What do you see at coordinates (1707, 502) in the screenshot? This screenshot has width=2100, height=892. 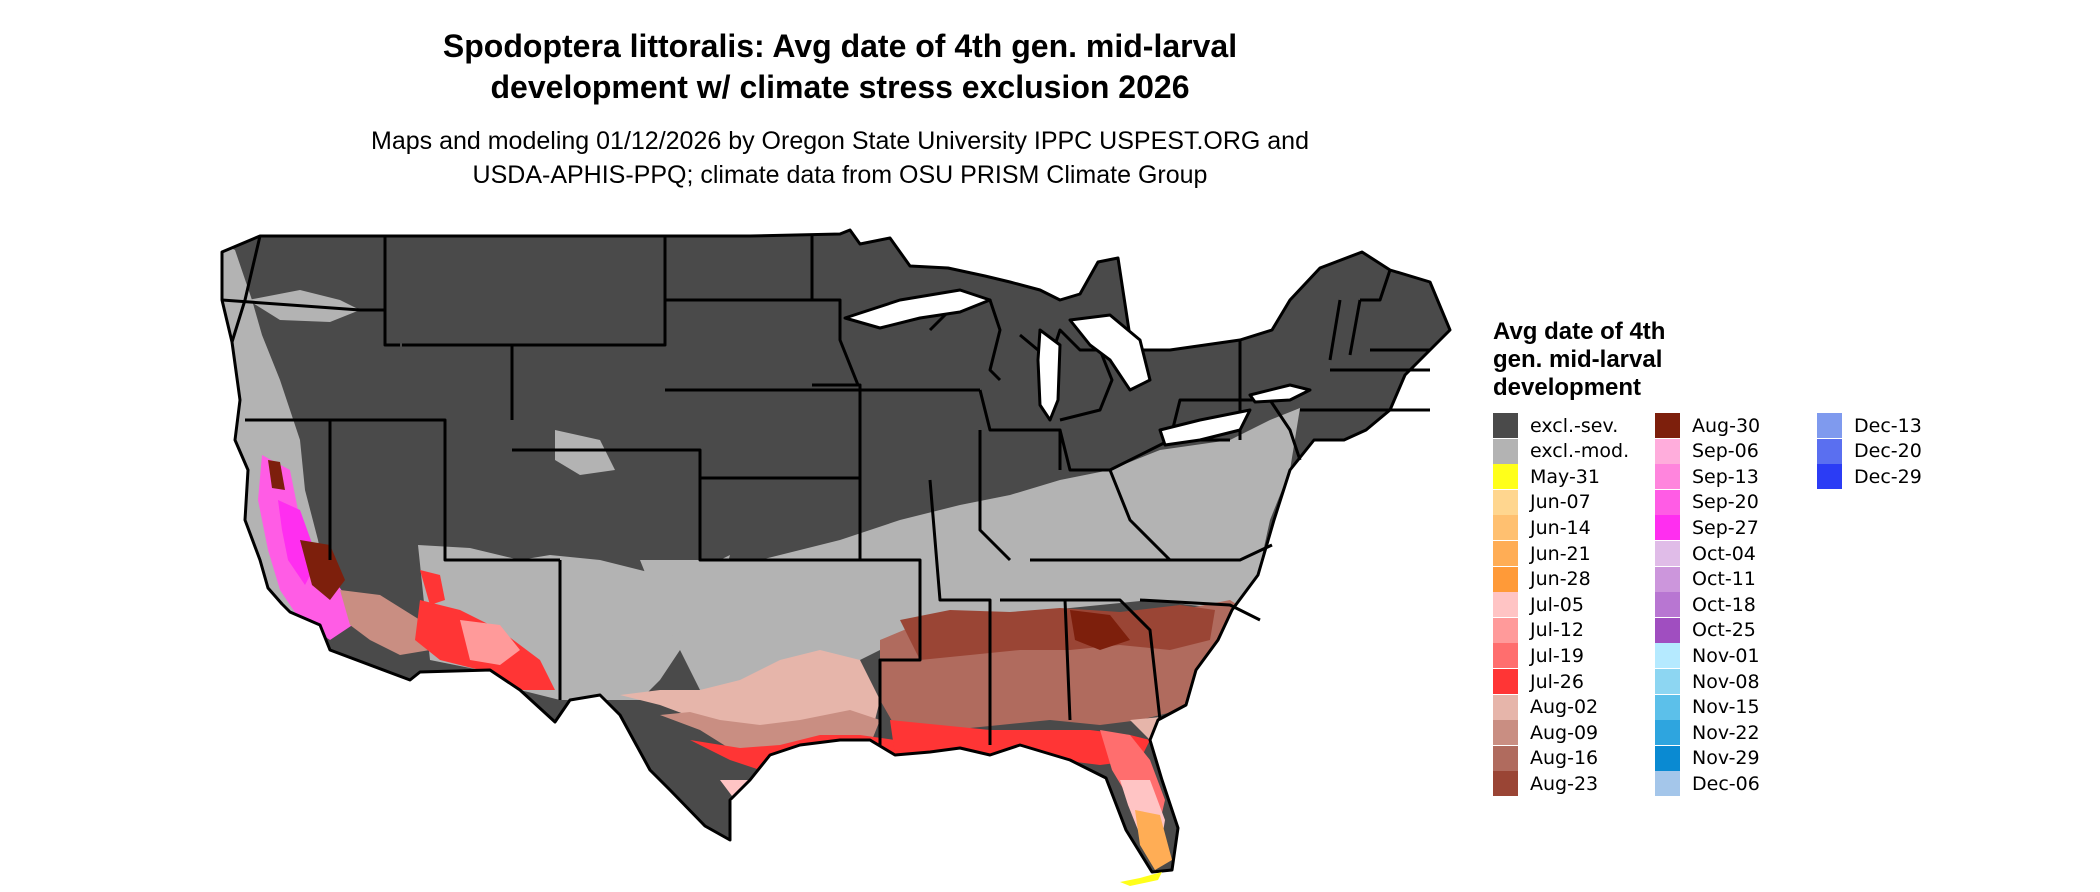 I see `legend-key: Sep-20` at bounding box center [1707, 502].